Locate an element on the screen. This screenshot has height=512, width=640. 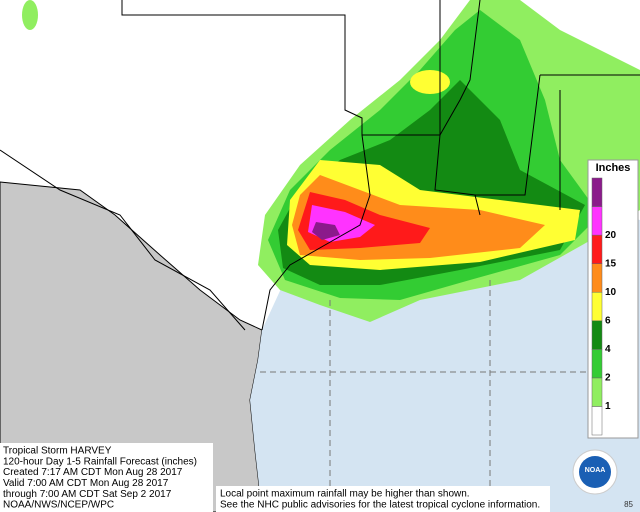
legend-label: 15 is located at coordinates (611, 263).